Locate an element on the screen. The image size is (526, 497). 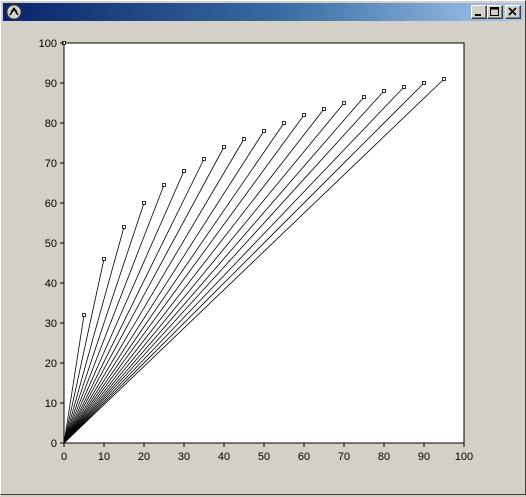
y-tick-label-6: 60 is located at coordinates (51, 204).